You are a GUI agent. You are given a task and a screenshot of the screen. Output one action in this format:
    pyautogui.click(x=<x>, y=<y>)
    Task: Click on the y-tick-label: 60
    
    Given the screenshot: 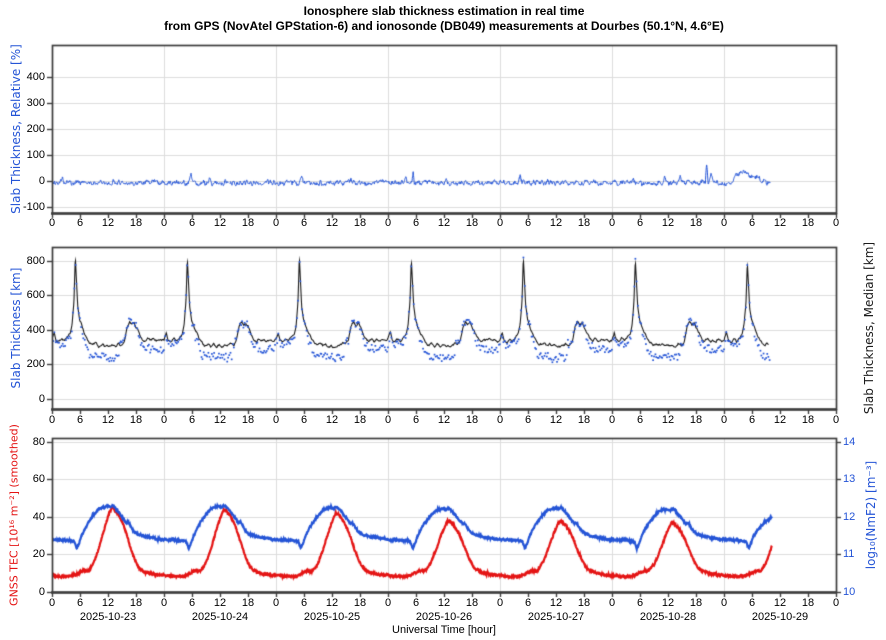 What is the action you would take?
    pyautogui.click(x=38, y=479)
    